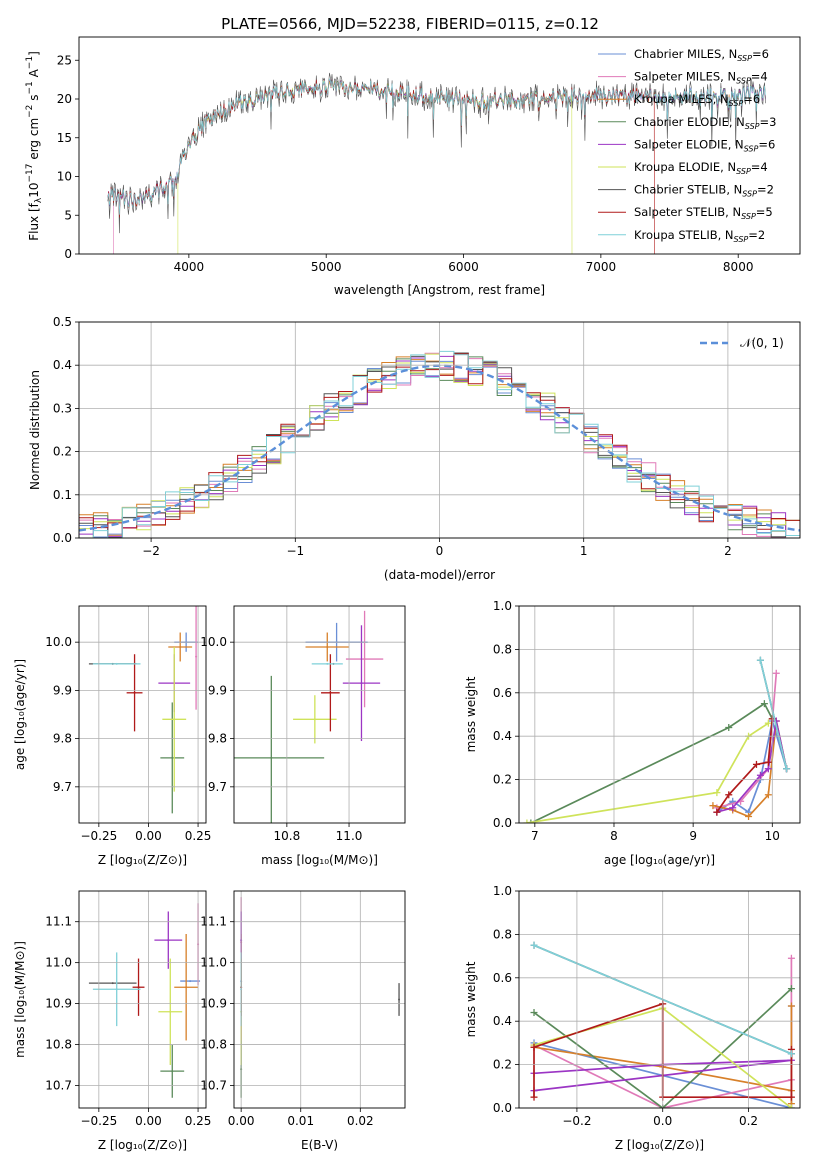 This screenshot has height=1170, width=819. Describe the element at coordinates (360, 1121) in the screenshot. I see `x-tick-label: 0.02` at that location.